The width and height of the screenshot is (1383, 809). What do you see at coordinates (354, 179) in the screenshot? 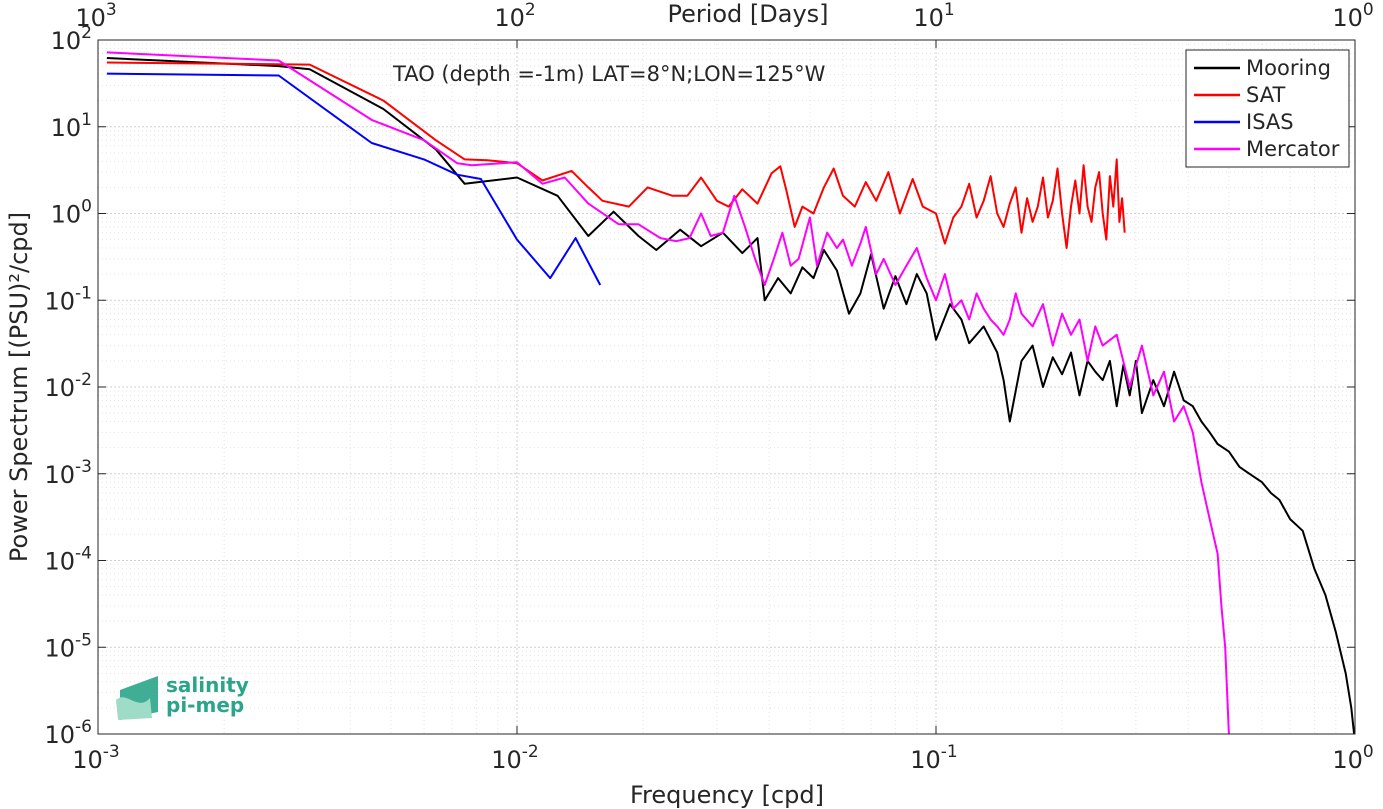
I see `series-line-isas` at bounding box center [354, 179].